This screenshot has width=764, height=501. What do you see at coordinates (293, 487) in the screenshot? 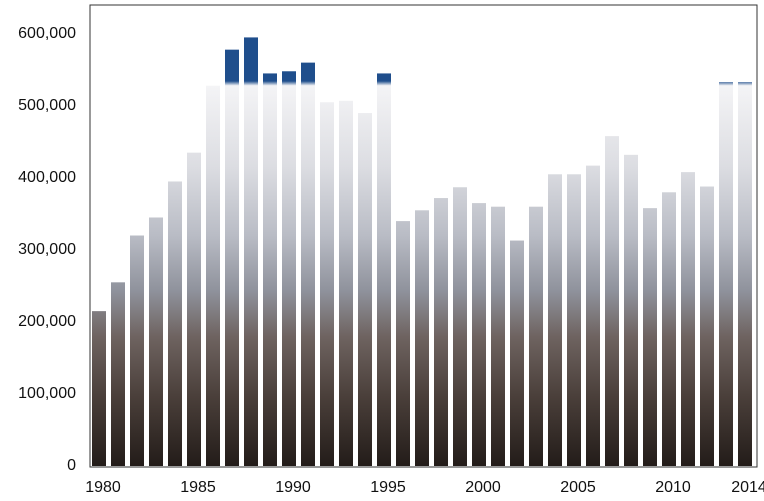
I see `x-tick-label: 1990` at bounding box center [293, 487].